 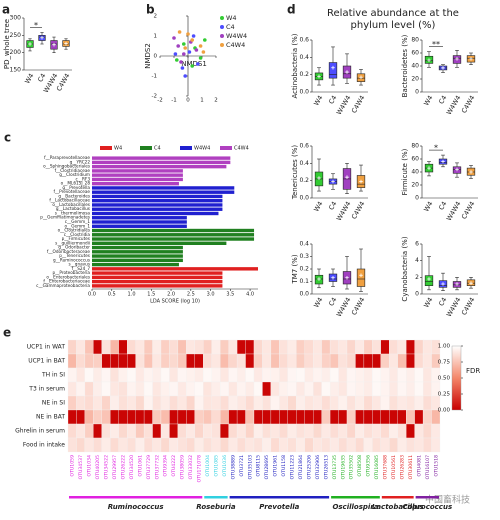 I want to click on category-label: g__Prevotella, so click(x=76, y=187).